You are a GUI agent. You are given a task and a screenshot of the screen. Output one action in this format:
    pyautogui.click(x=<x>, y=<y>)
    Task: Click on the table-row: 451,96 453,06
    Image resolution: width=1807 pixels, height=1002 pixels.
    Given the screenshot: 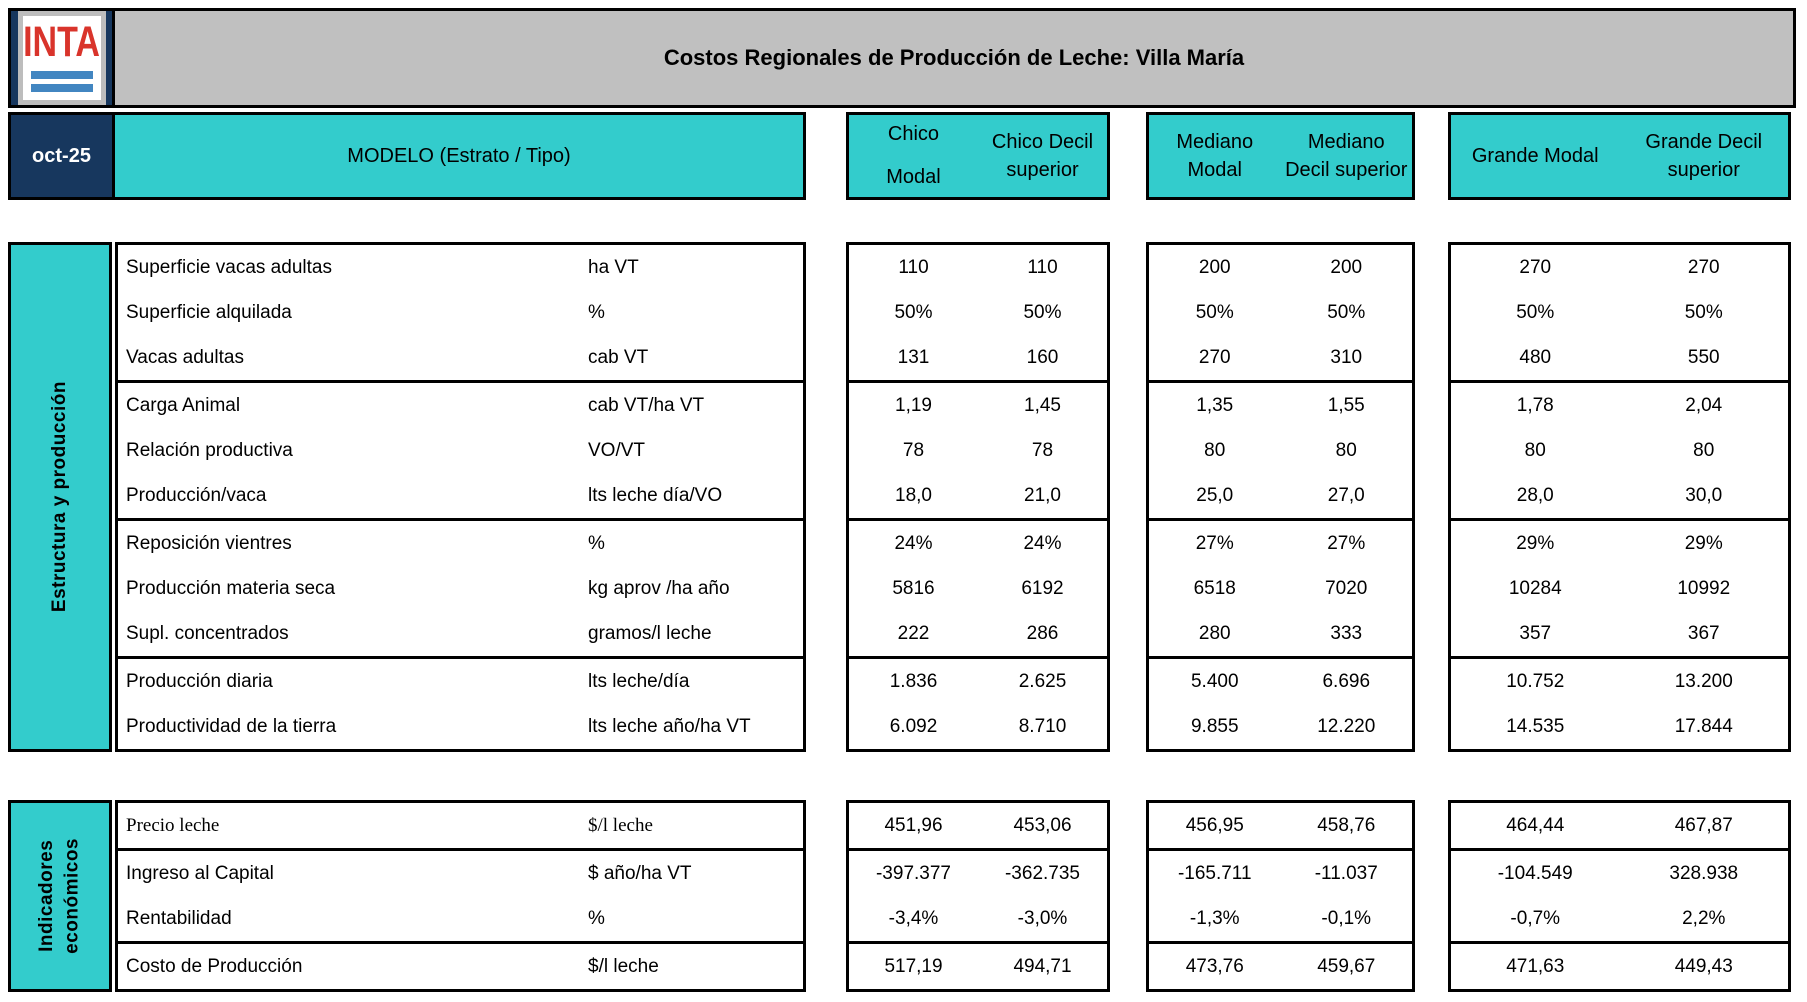 What is the action you would take?
    pyautogui.click(x=978, y=825)
    